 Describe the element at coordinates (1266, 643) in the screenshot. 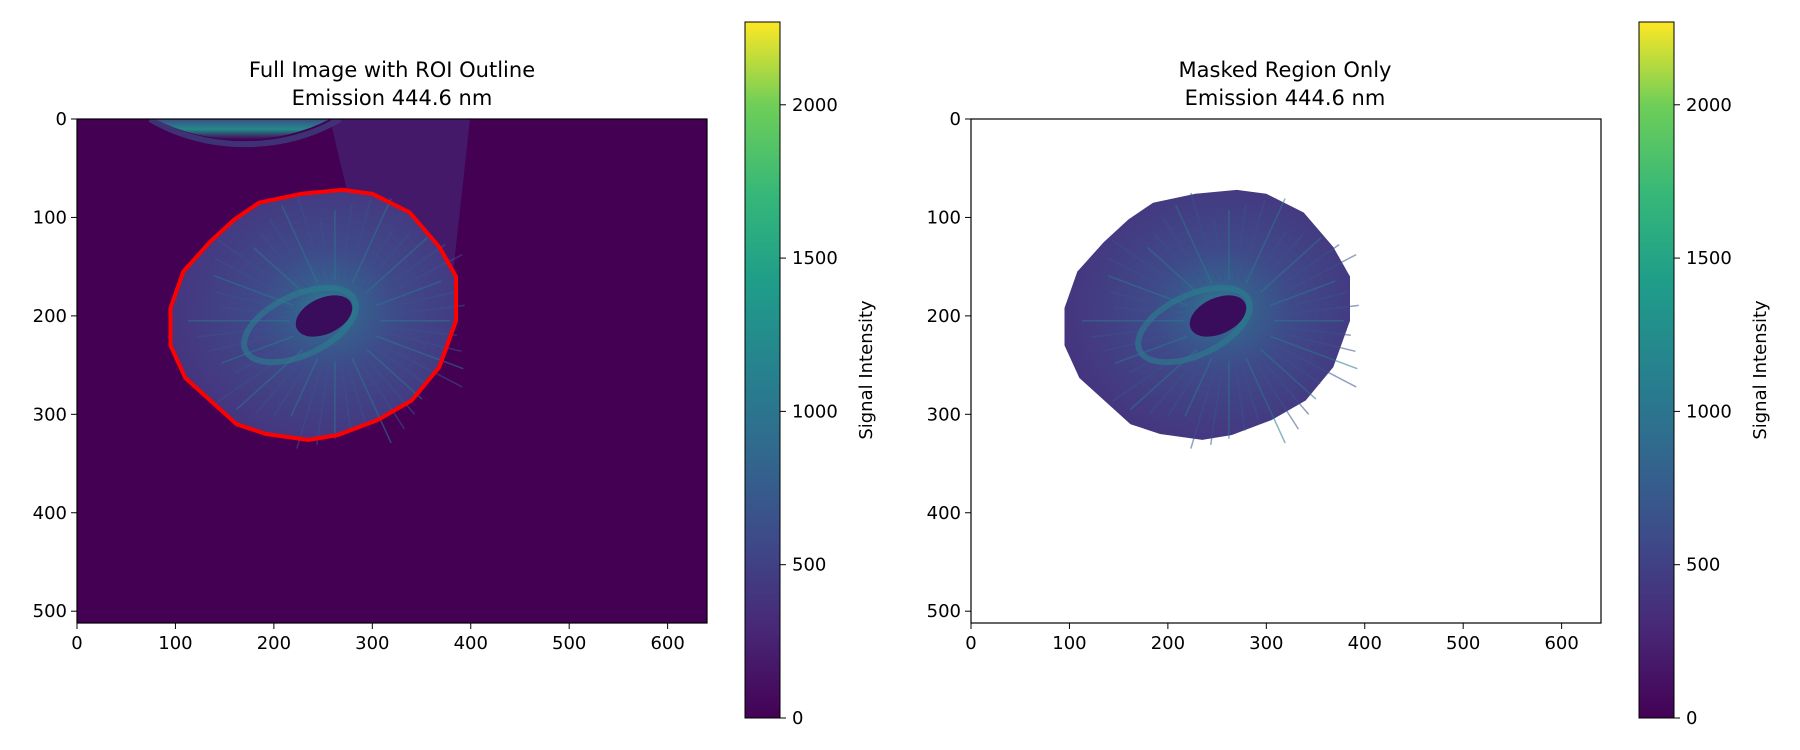

I see `right-x-tick-label: 300` at that location.